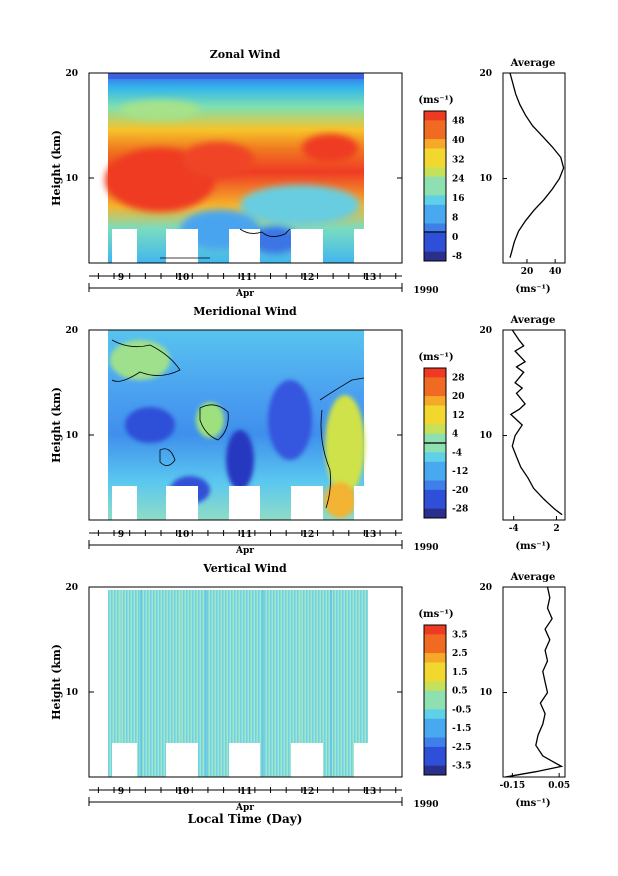 This screenshot has height=876, width=618. I want to click on average-profile: Average -4 2 20 10 (ms⁻¹), so click(522, 433).